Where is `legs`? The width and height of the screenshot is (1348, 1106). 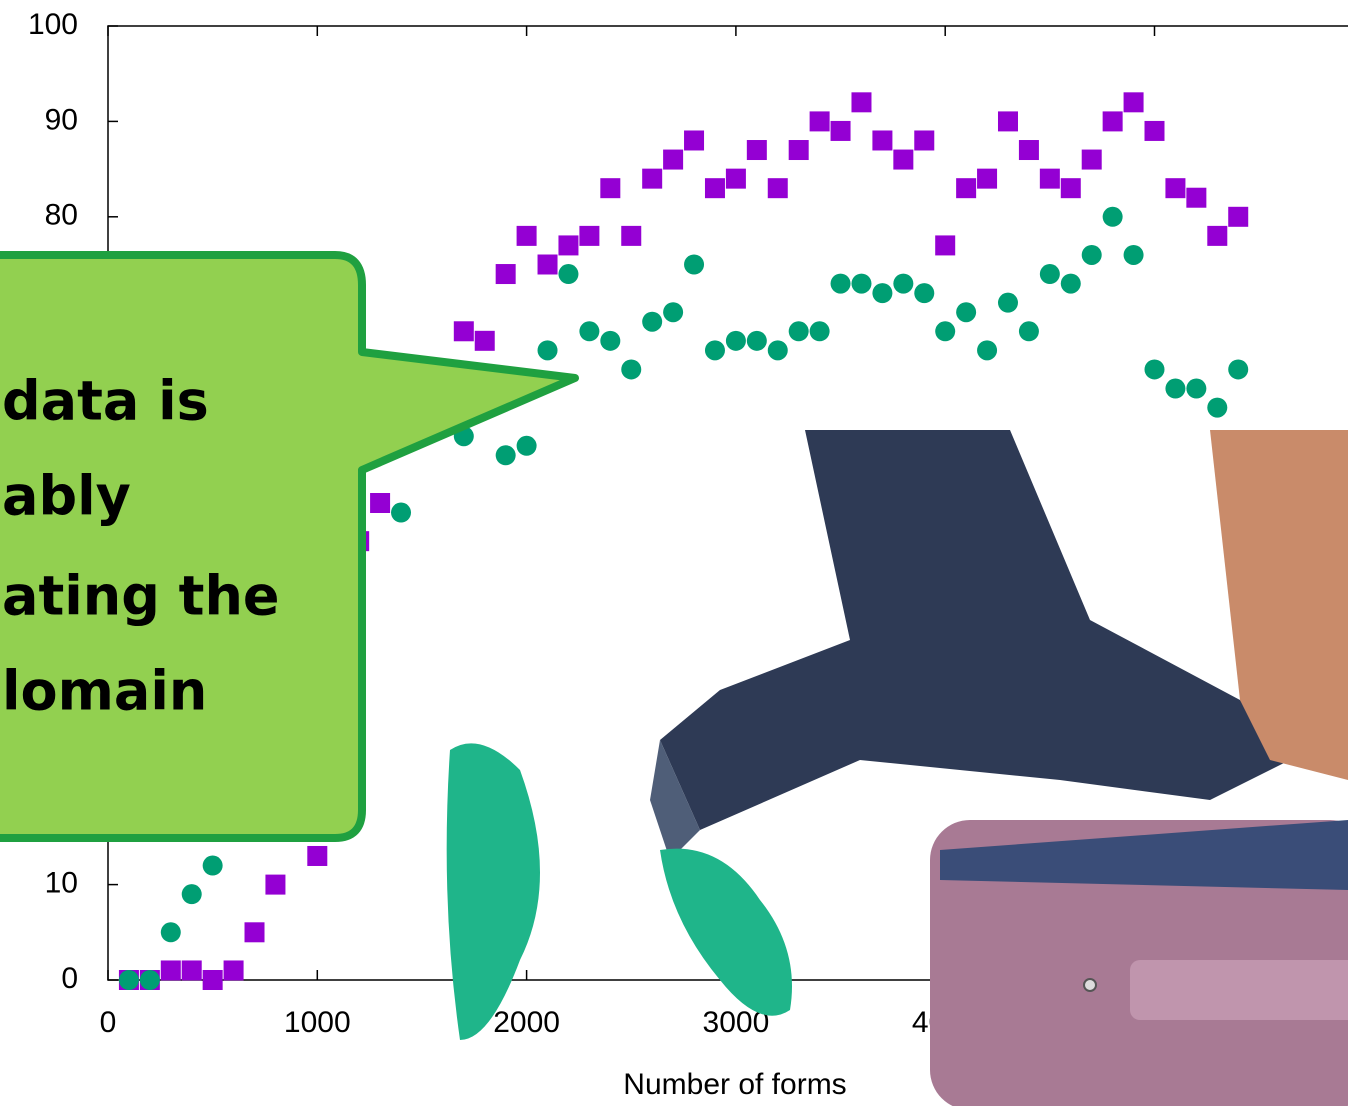 legs is located at coordinates (1279, 605).